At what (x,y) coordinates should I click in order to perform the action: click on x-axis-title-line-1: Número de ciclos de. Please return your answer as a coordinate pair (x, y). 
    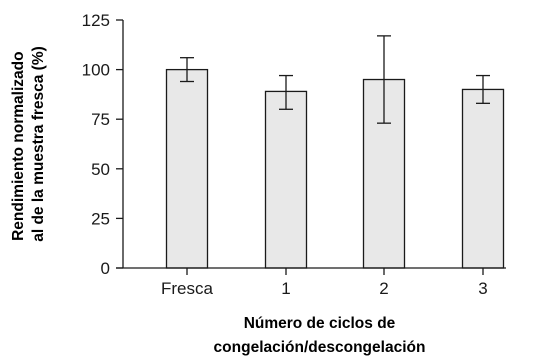
    Looking at the image, I should click on (320, 323).